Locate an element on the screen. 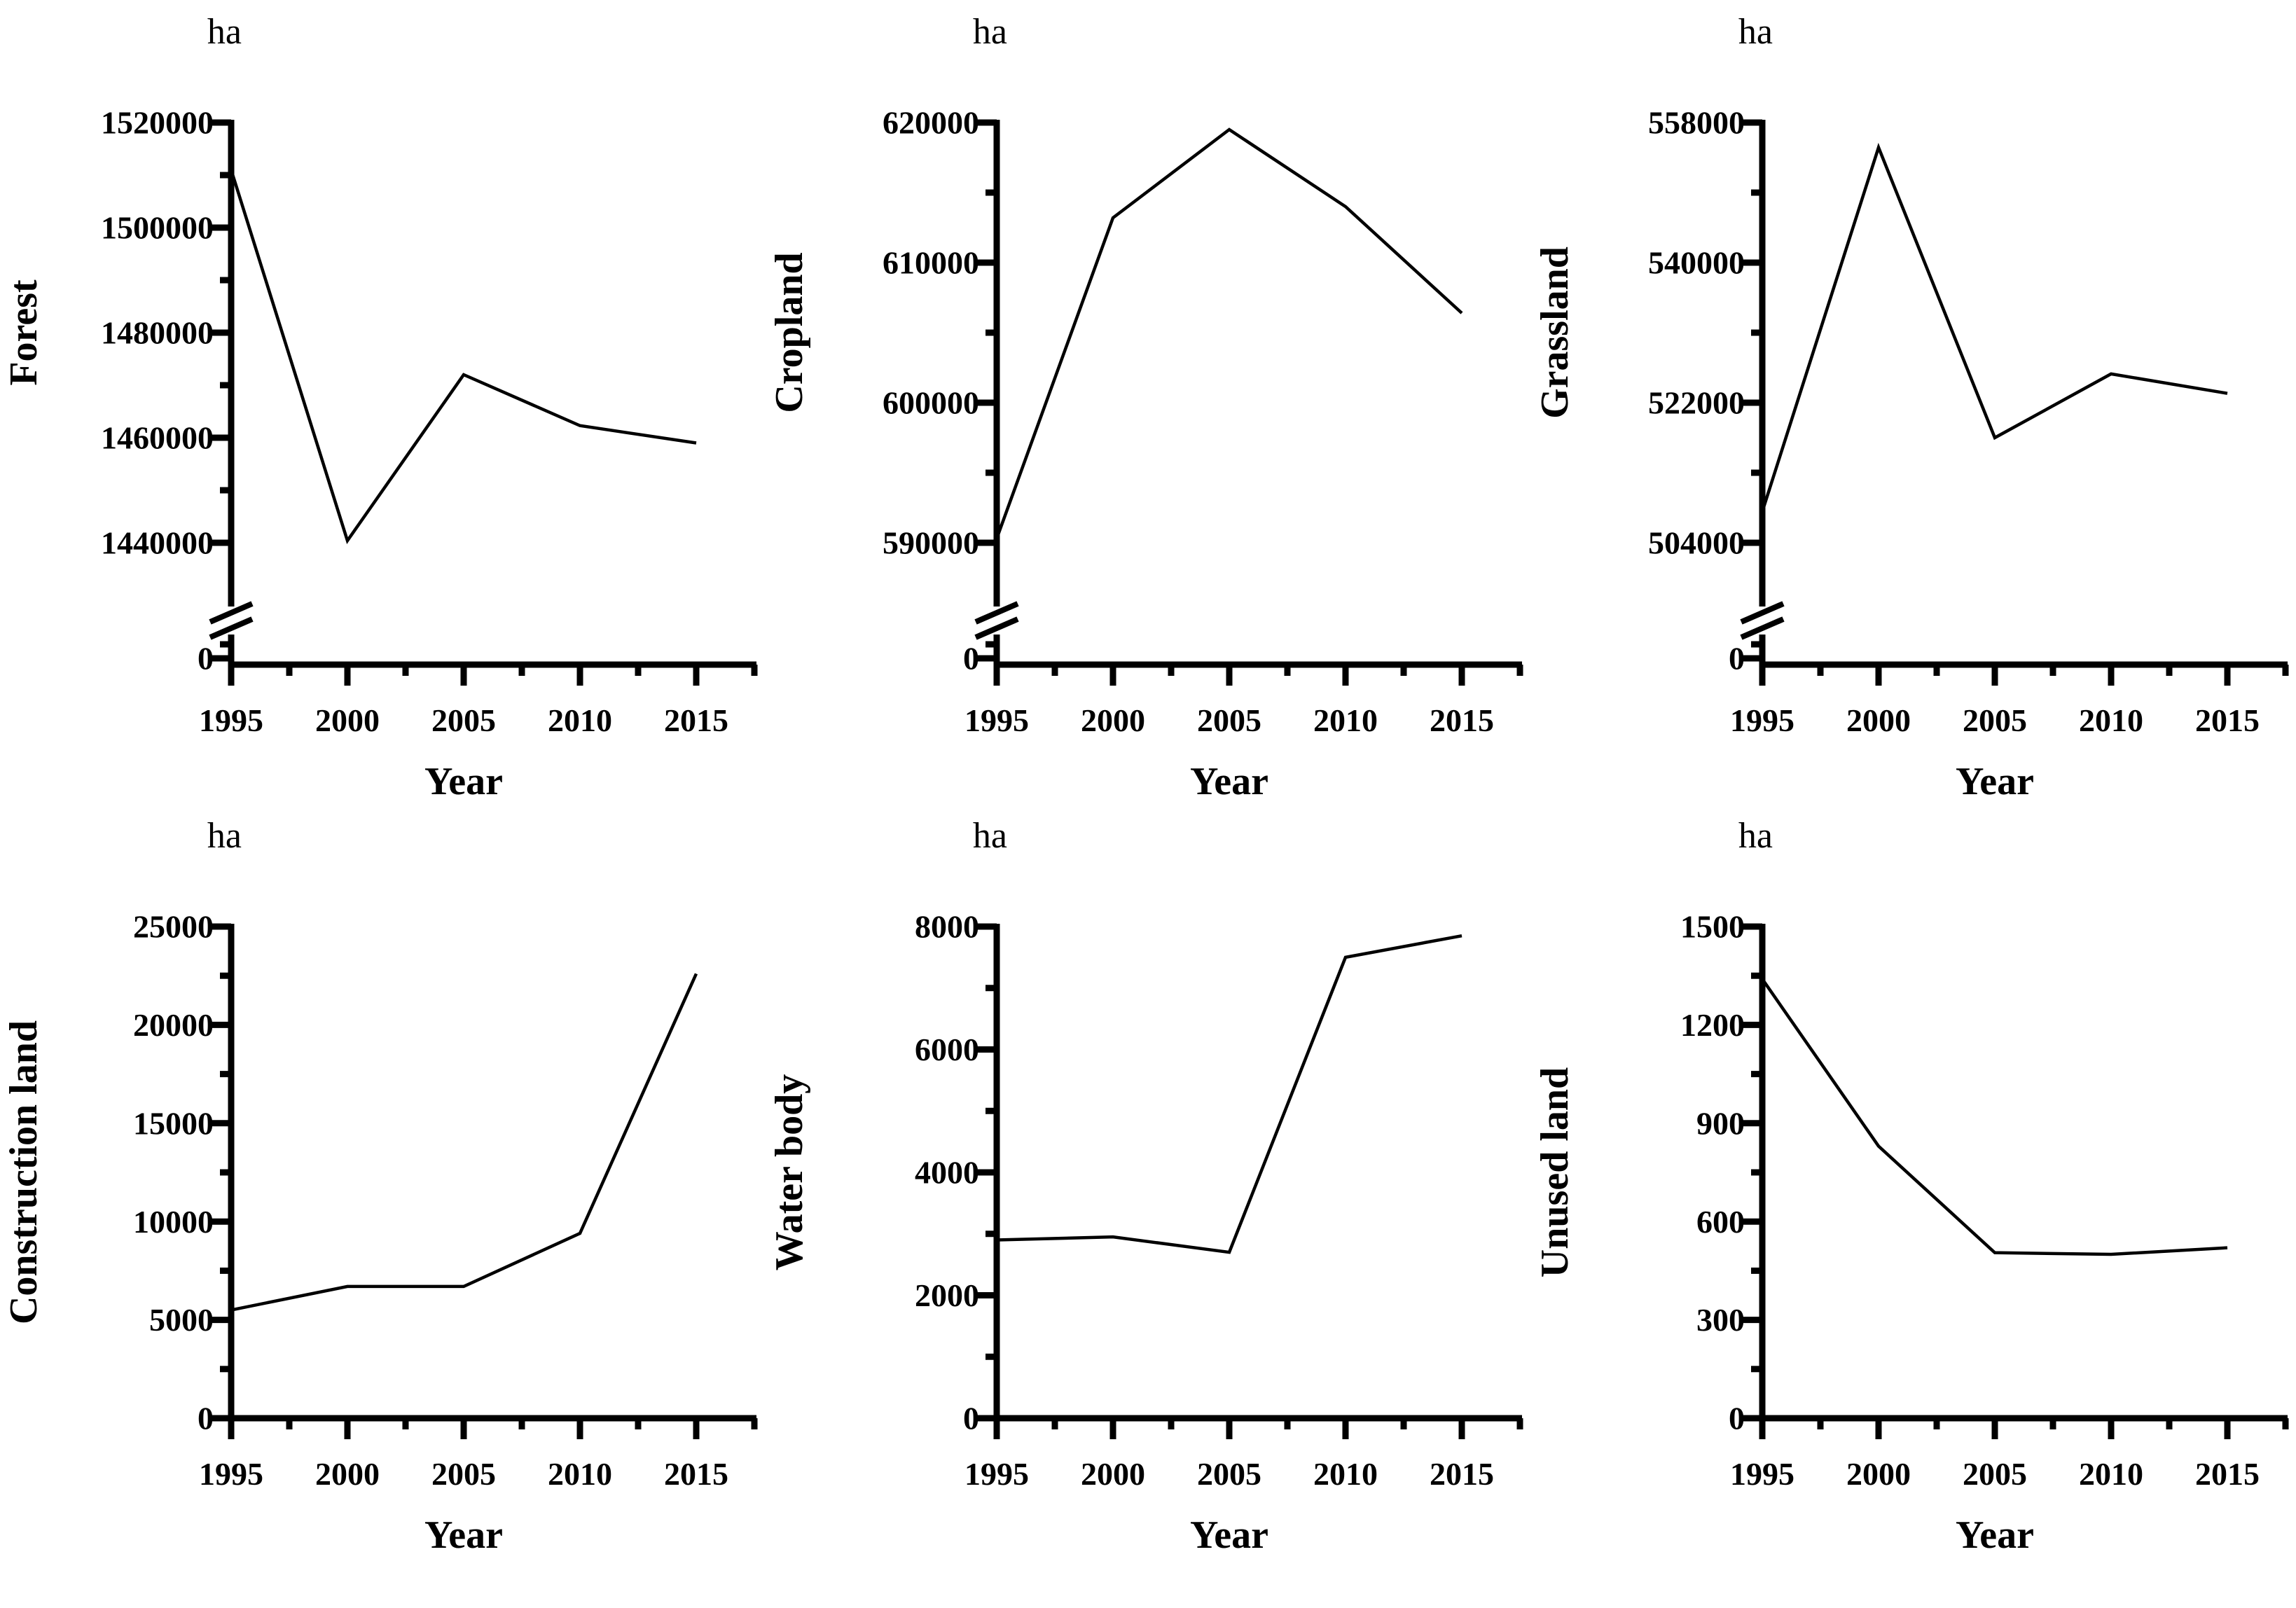  y-tick-label: 5000 is located at coordinates (181, 1320).